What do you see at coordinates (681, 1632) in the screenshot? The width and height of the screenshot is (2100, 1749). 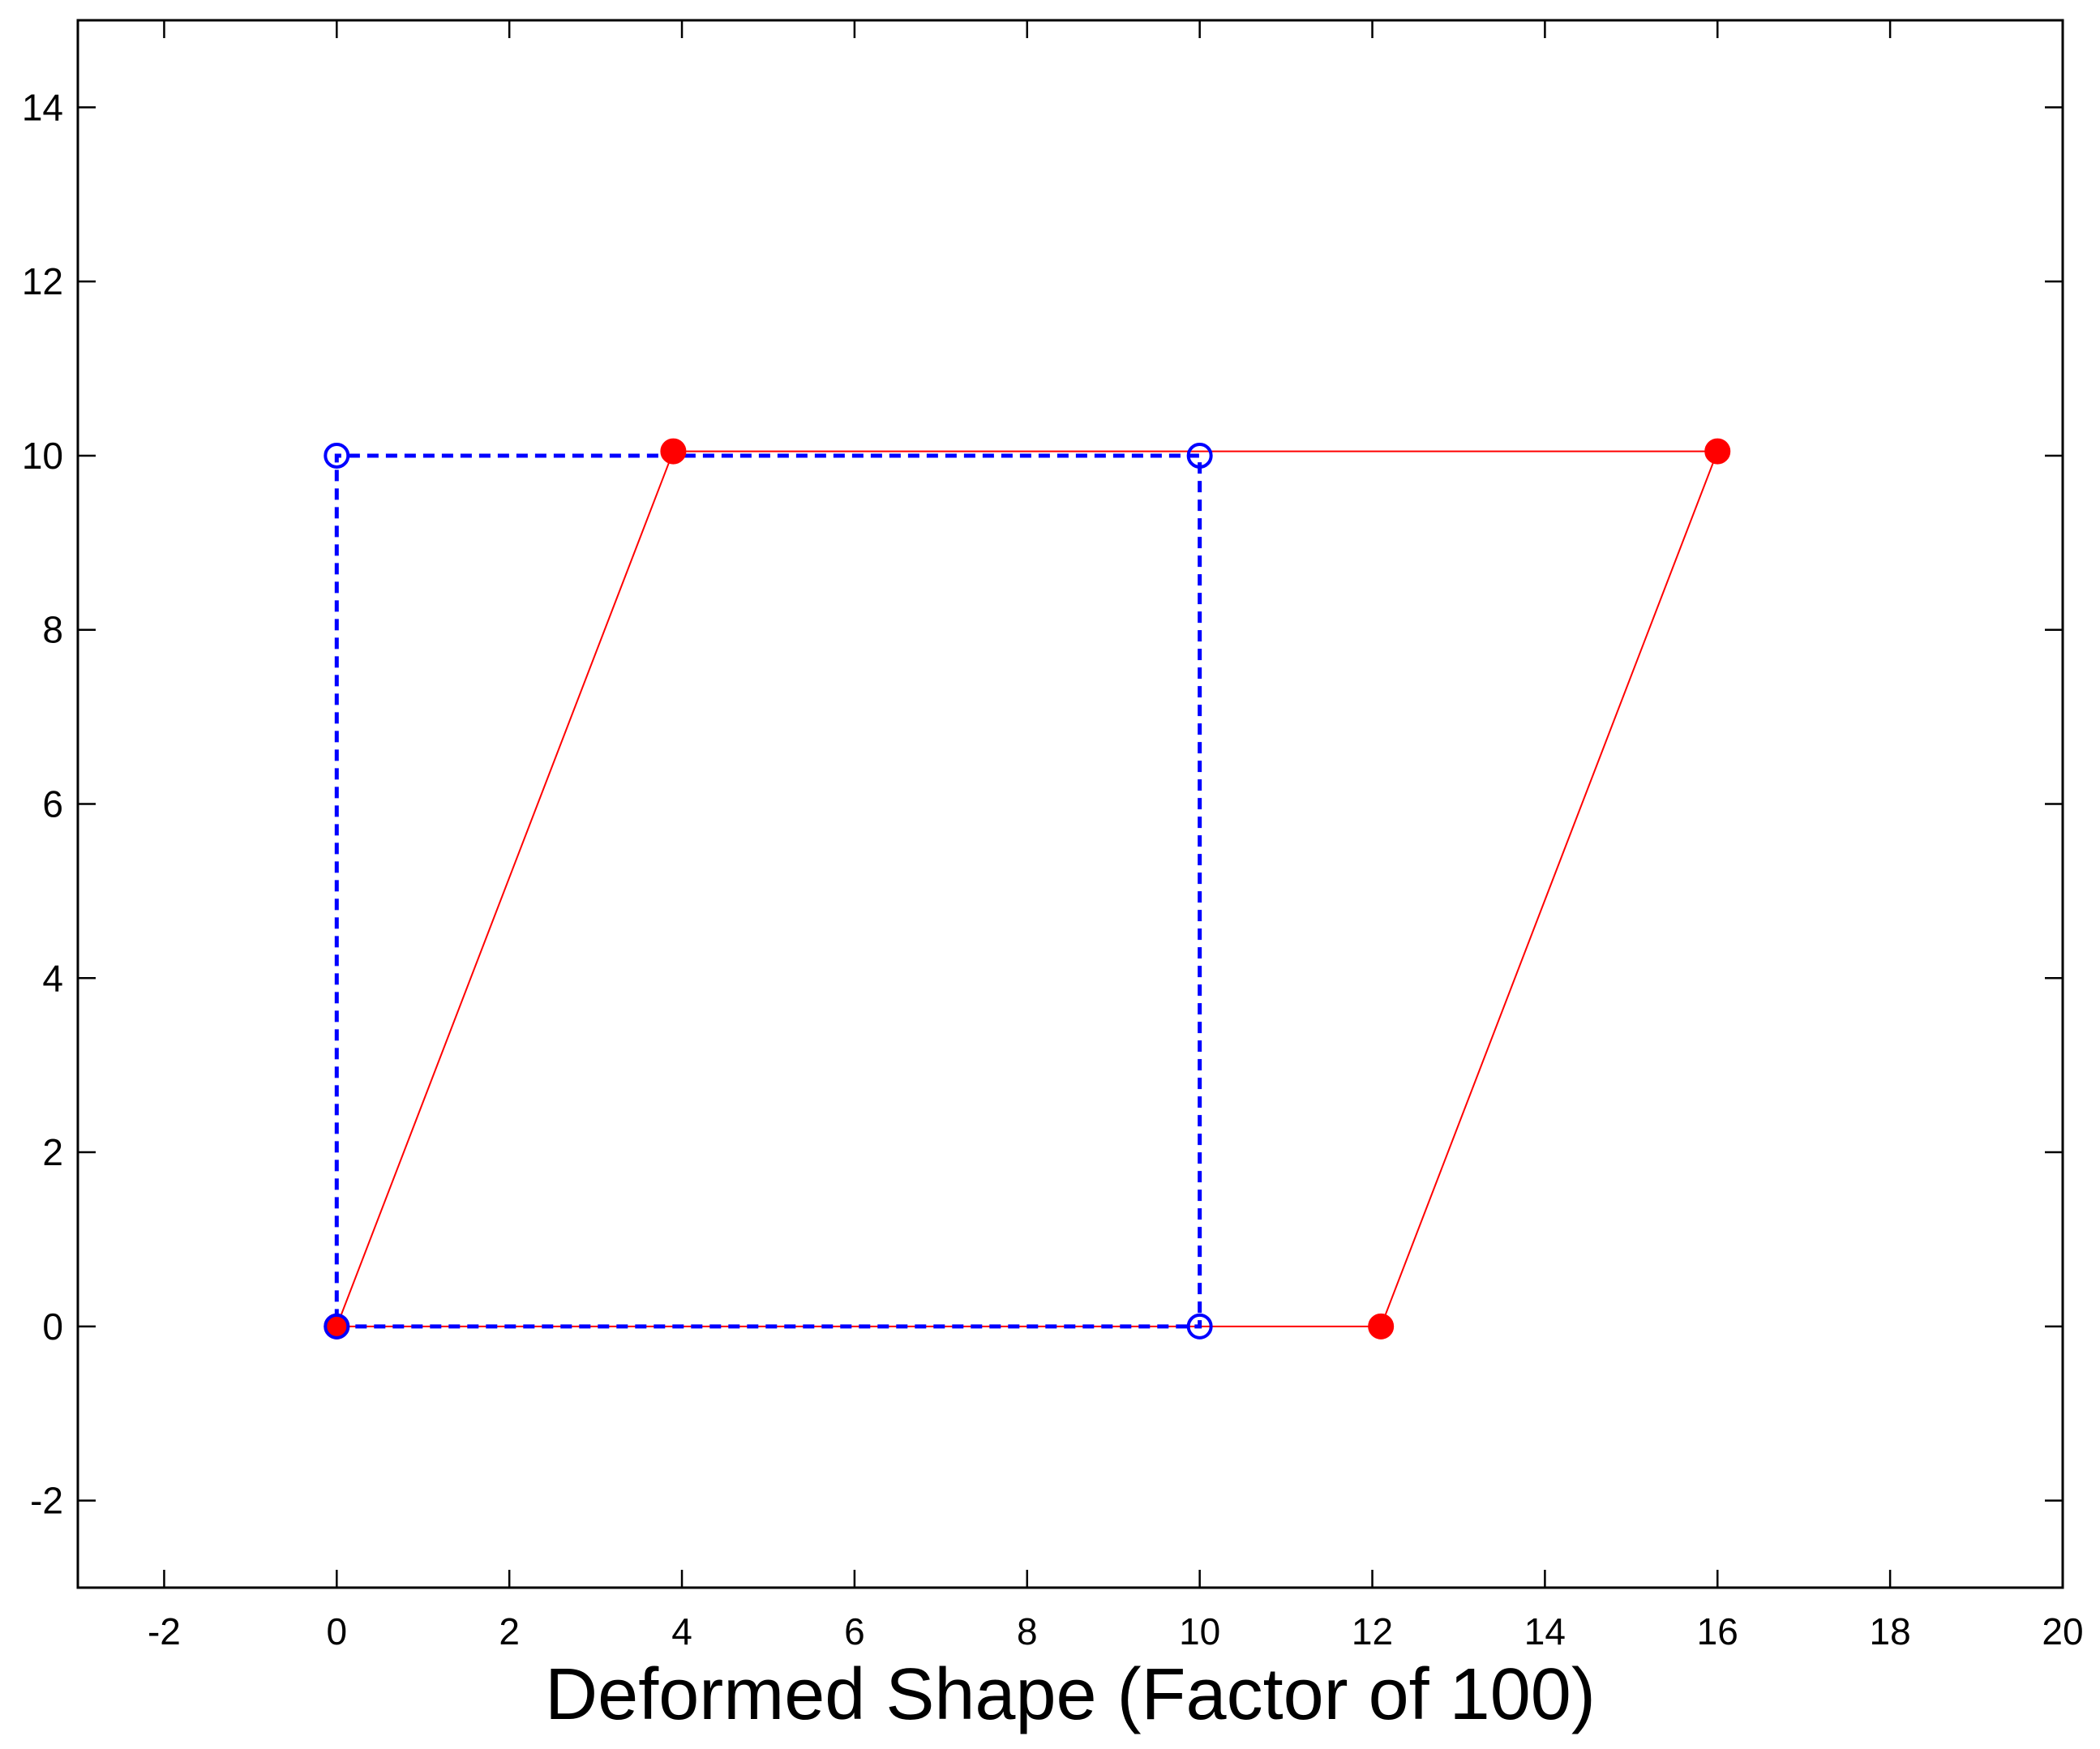 I see `x-tick-label: 4` at bounding box center [681, 1632].